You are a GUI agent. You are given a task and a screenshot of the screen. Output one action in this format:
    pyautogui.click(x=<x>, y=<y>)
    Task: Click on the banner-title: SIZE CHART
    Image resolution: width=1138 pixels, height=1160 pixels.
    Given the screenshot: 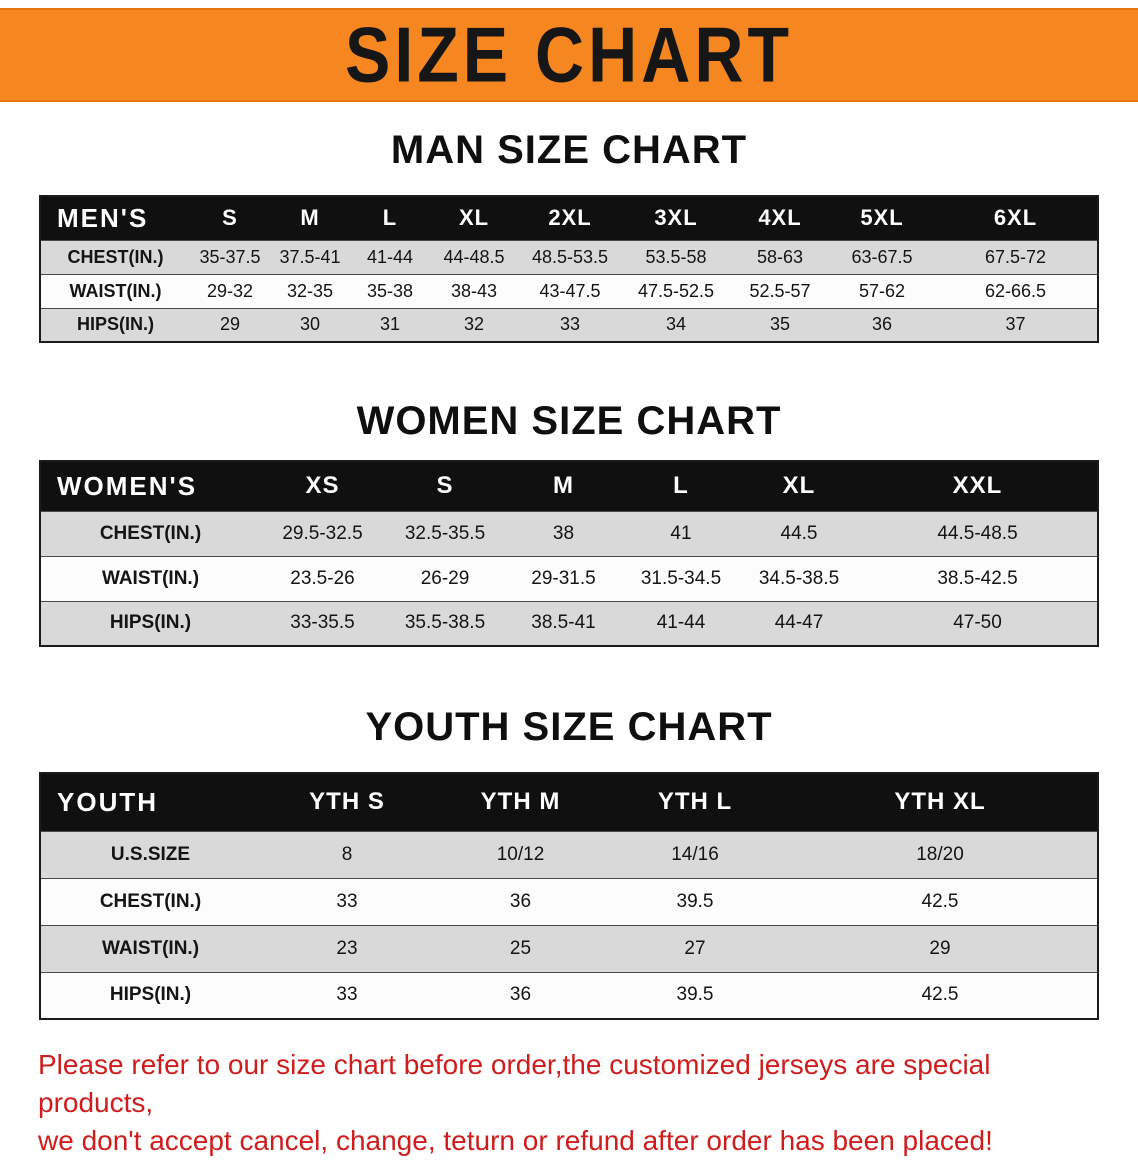 What is the action you would take?
    pyautogui.click(x=569, y=55)
    